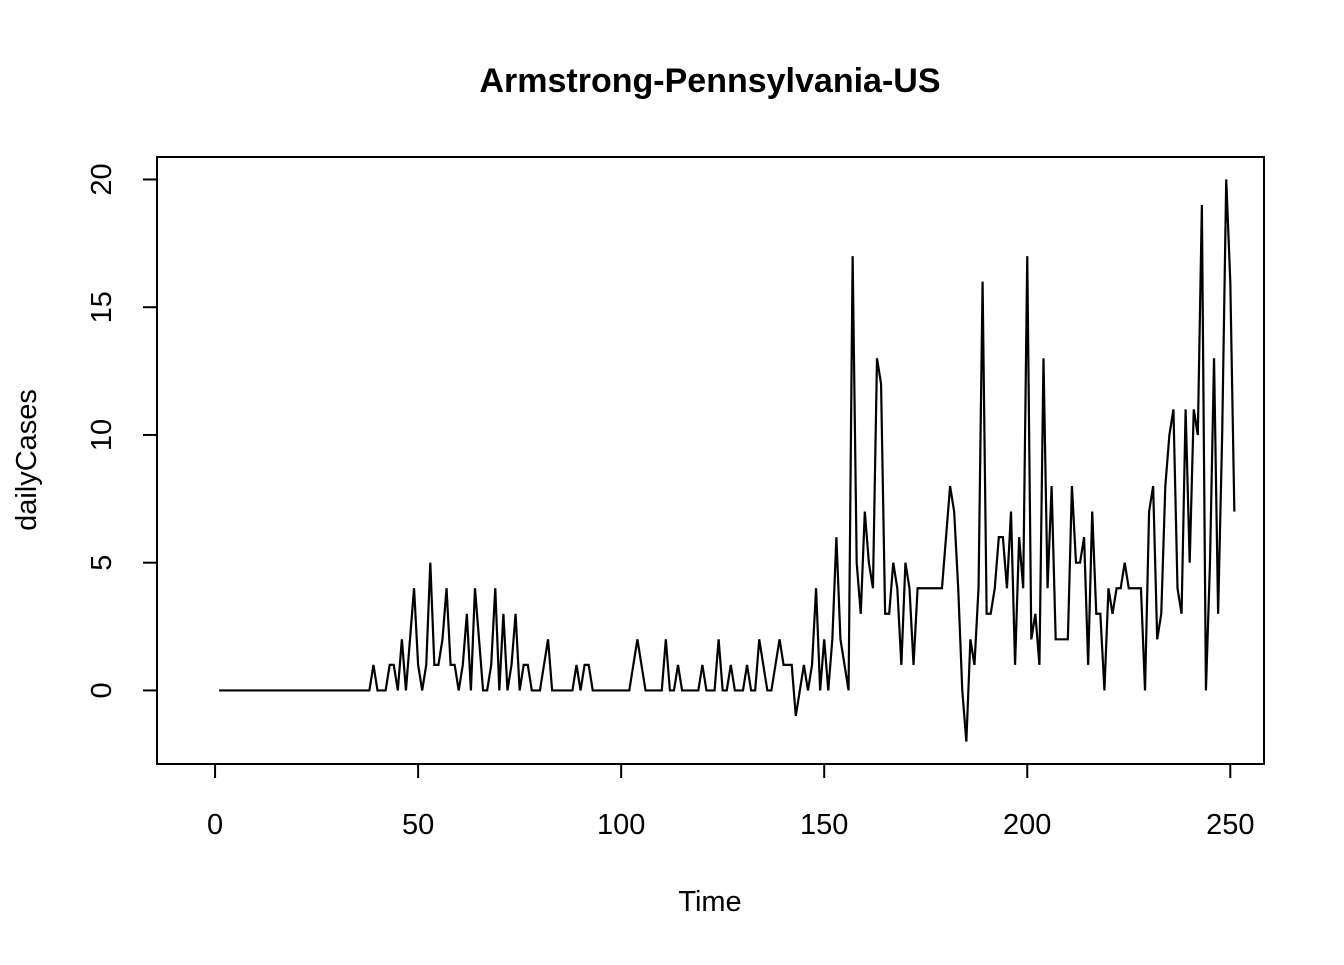 The width and height of the screenshot is (1344, 965). What do you see at coordinates (710, 81) in the screenshot?
I see `chart-title: Armstrong-Pennsylvania-US` at bounding box center [710, 81].